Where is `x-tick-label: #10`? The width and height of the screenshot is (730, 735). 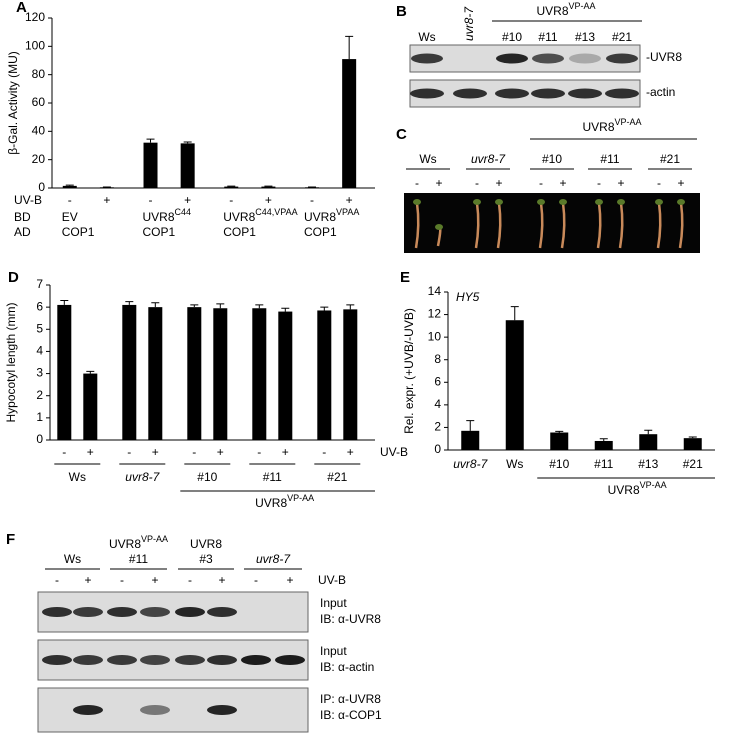
x-tick-label: #10 is located at coordinates (559, 464).